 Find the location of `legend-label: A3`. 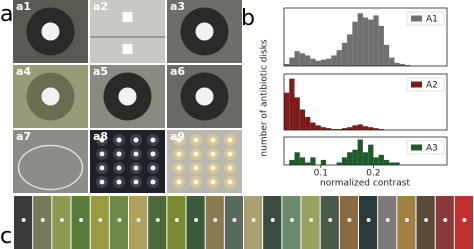

legend-label: A3 is located at coordinates (432, 149).